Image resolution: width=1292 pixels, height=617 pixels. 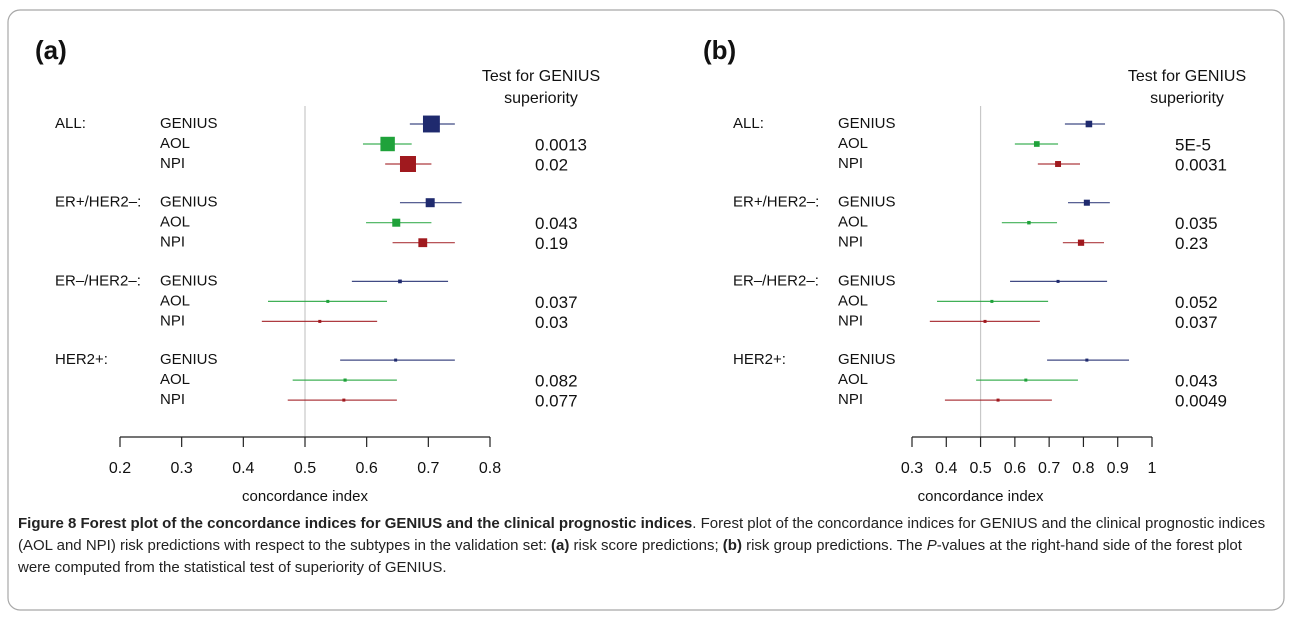 What do you see at coordinates (556, 401) in the screenshot?
I see `p-value: 0.077` at bounding box center [556, 401].